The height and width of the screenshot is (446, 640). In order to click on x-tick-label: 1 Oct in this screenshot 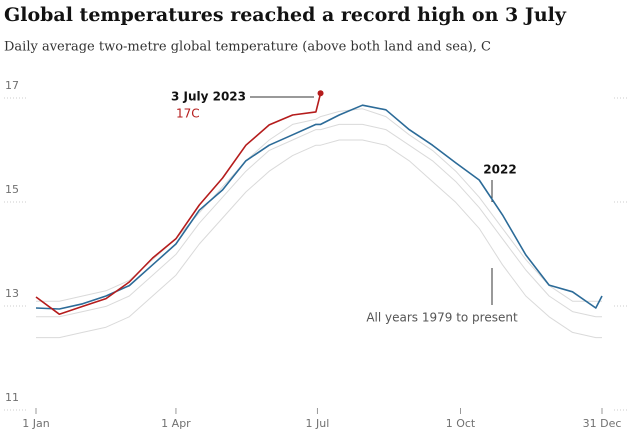, I will do `click(461, 423)`.